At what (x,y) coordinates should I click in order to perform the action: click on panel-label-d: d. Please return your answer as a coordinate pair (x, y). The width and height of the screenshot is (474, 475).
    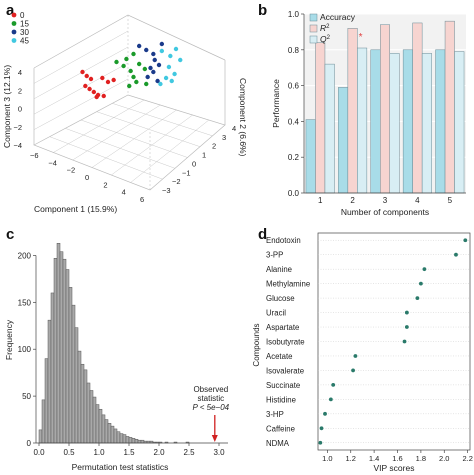
    Looking at the image, I should click on (263, 234).